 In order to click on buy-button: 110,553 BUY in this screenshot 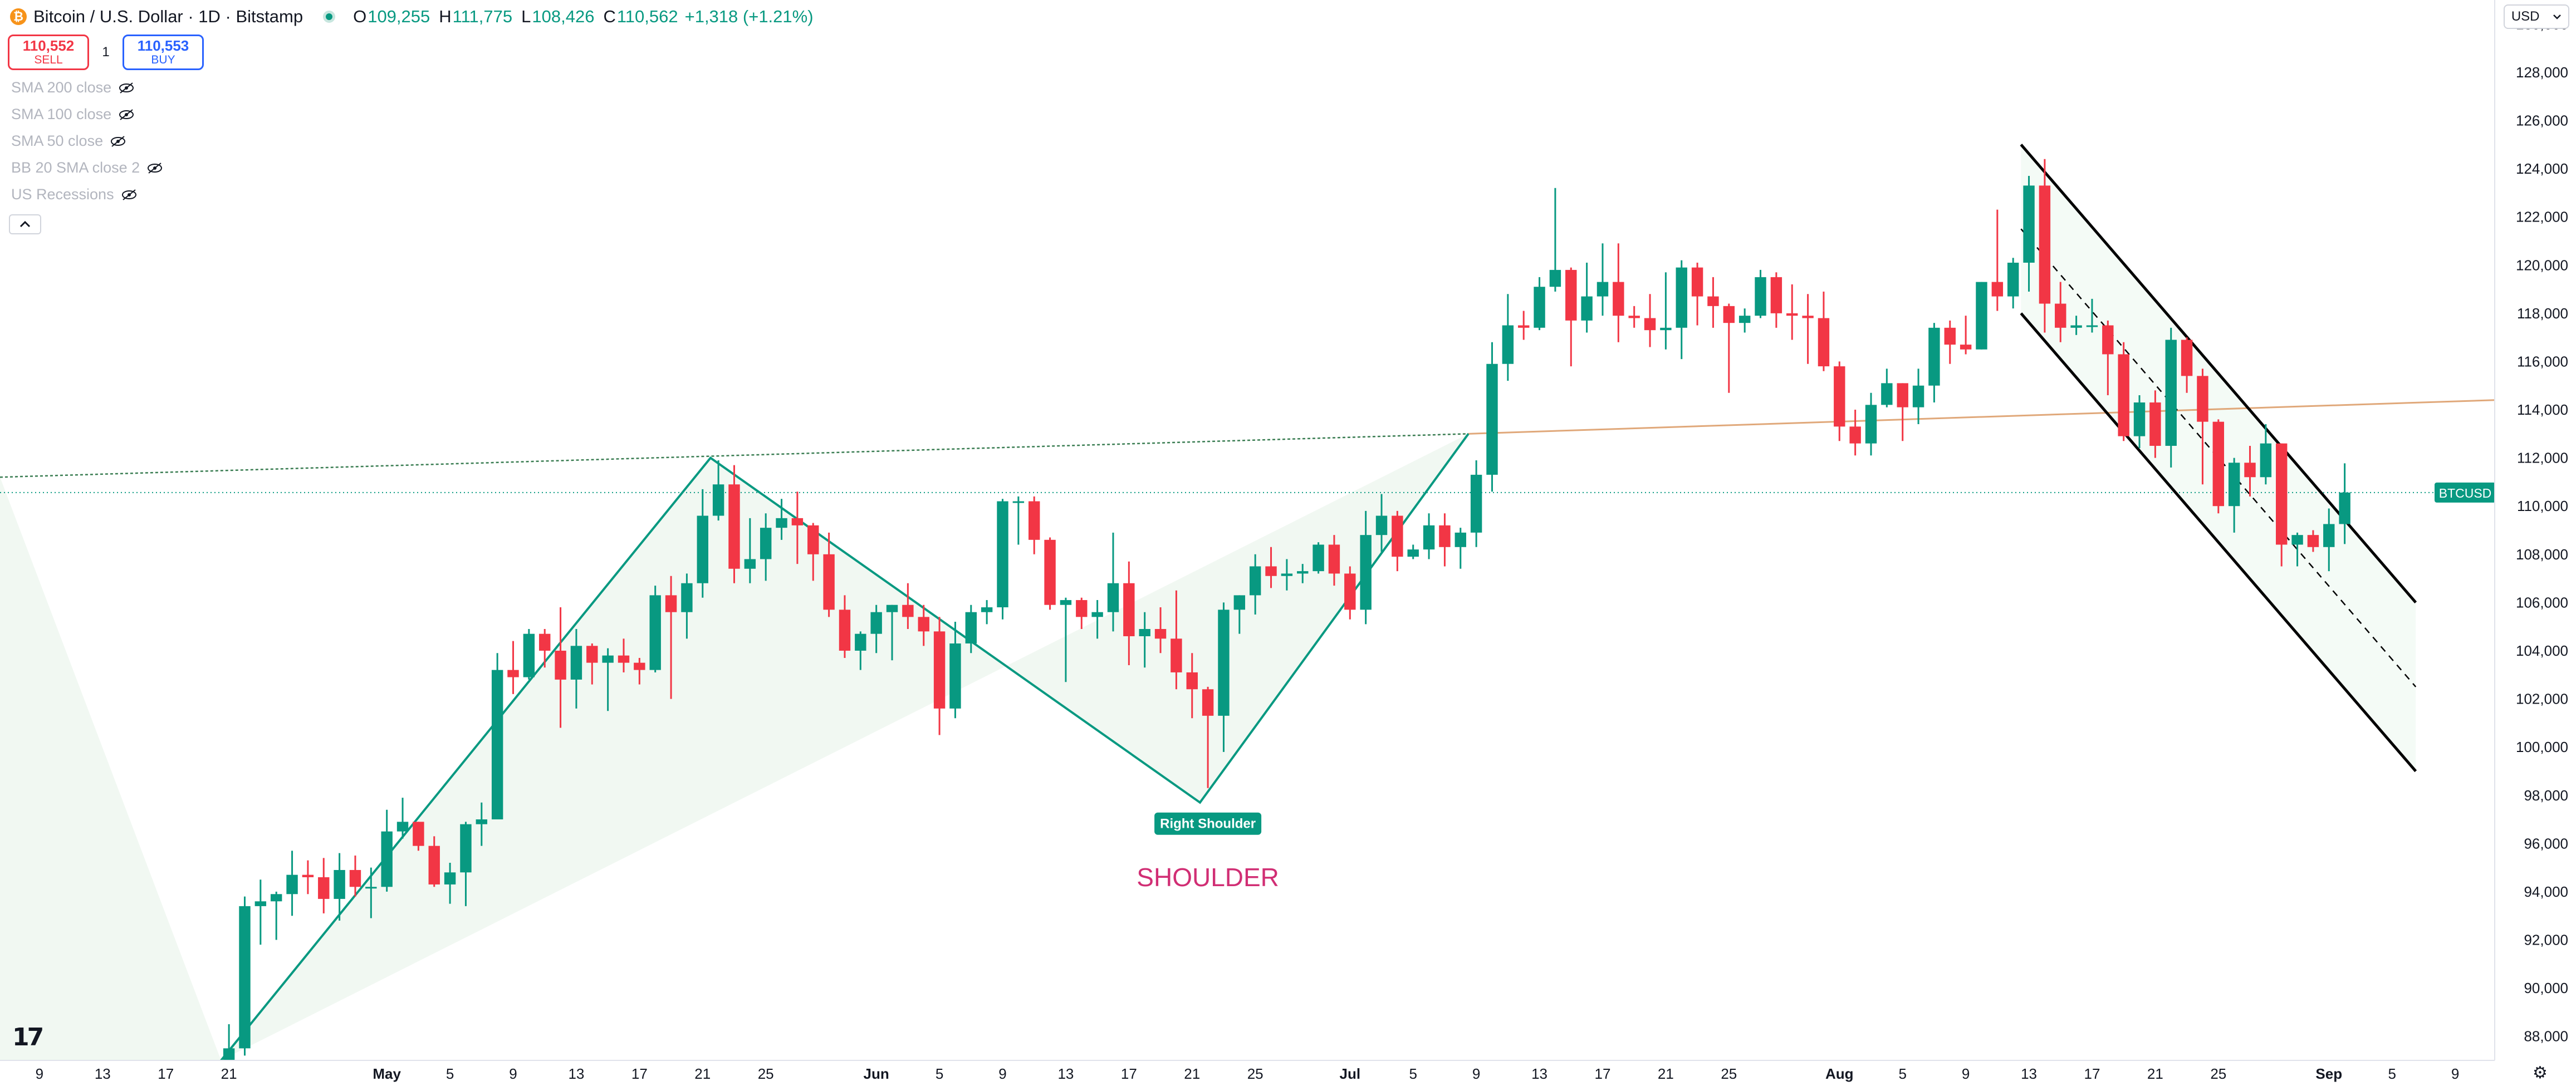, I will do `click(163, 52)`.